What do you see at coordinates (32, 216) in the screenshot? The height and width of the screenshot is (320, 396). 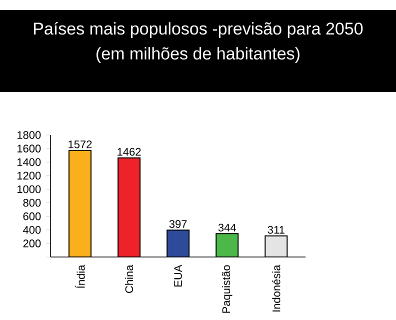 I see `y-tick-label: 600` at bounding box center [32, 216].